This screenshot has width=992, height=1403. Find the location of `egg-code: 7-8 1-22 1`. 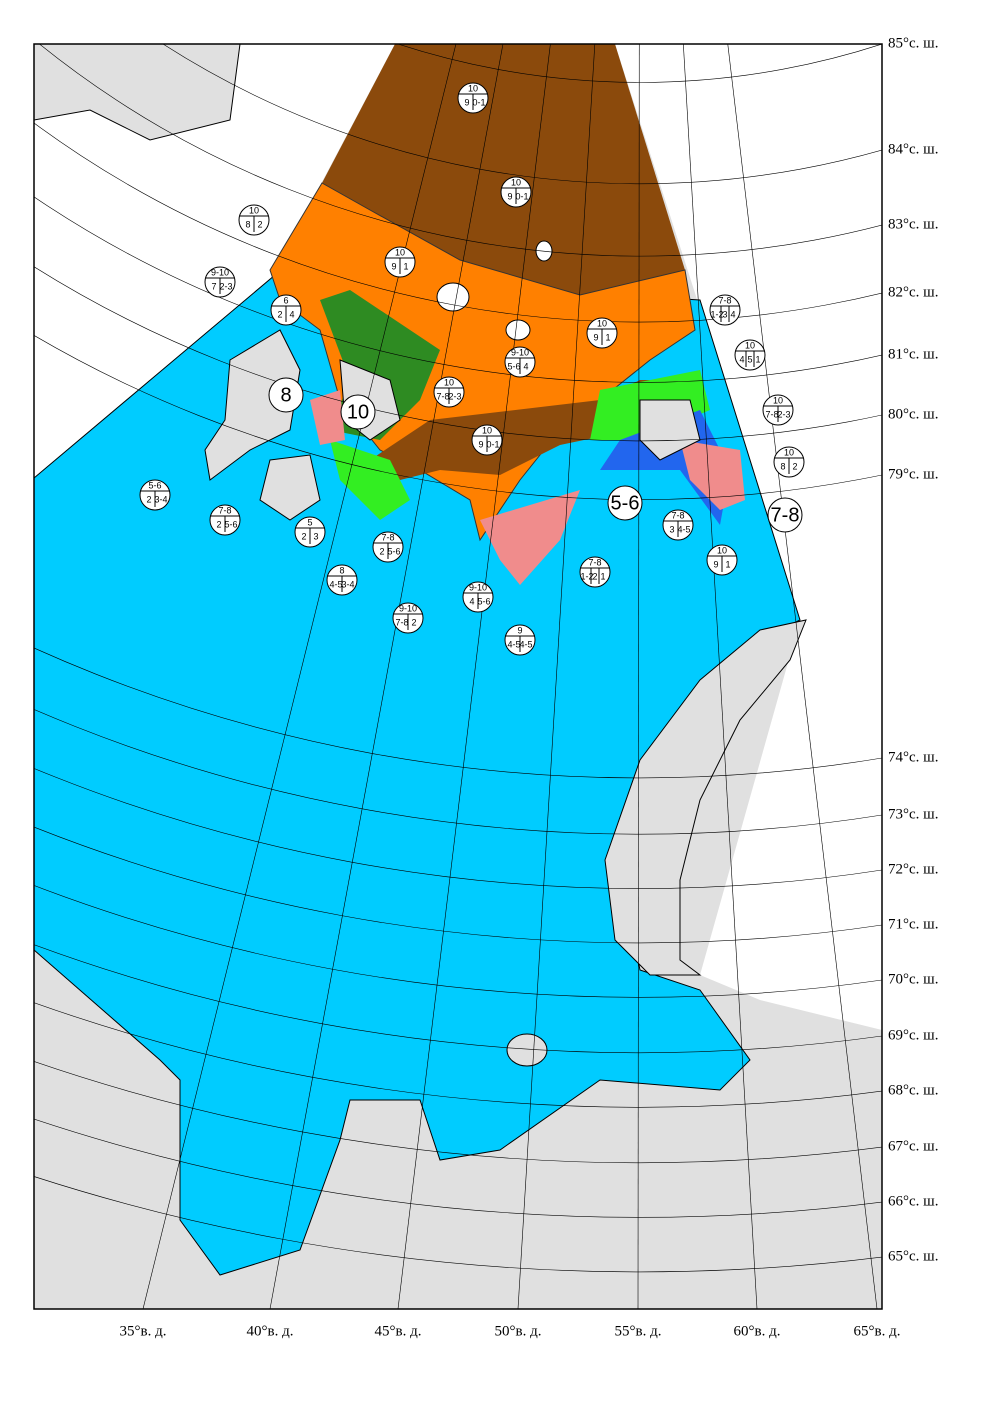

egg-code: 7-8 1-22 1 is located at coordinates (595, 572).